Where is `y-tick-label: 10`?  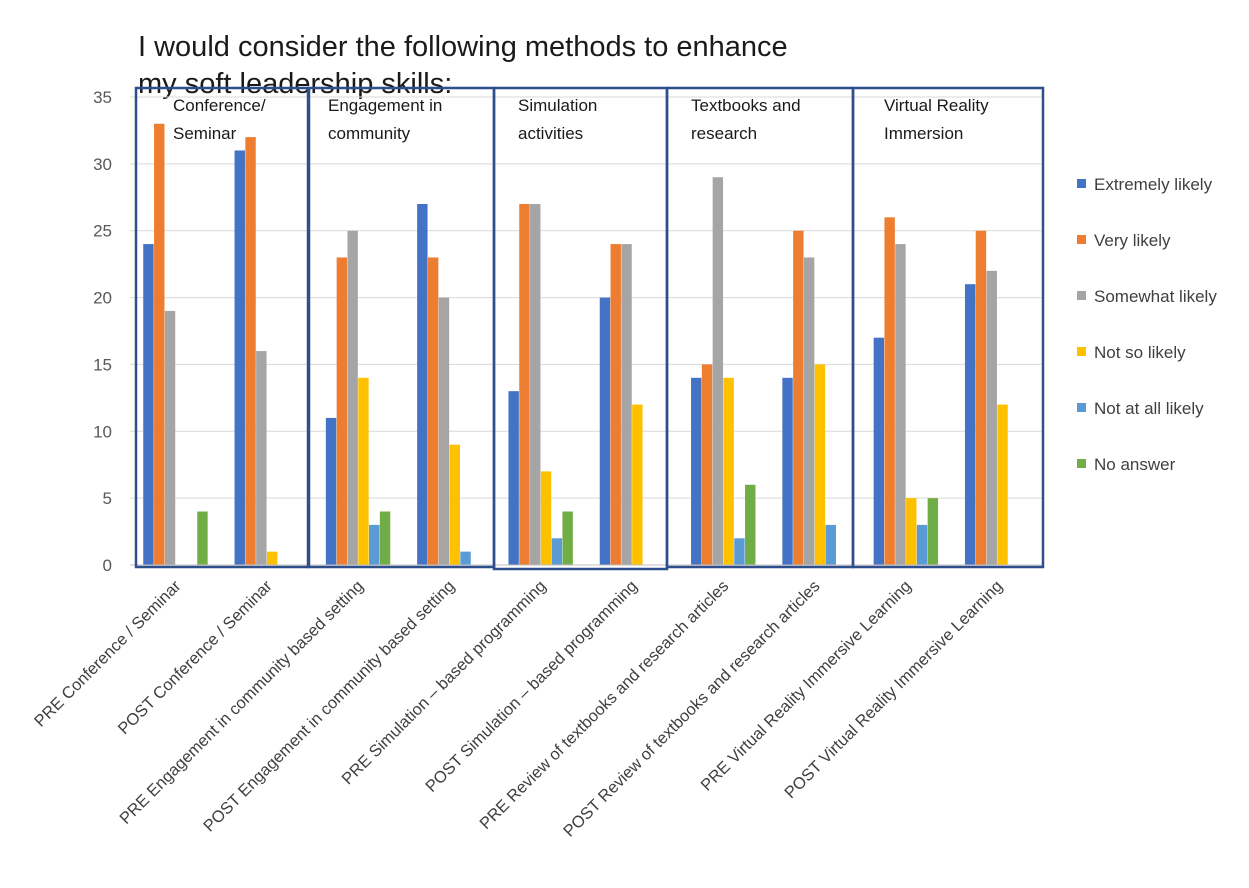 y-tick-label: 10 is located at coordinates (102, 431).